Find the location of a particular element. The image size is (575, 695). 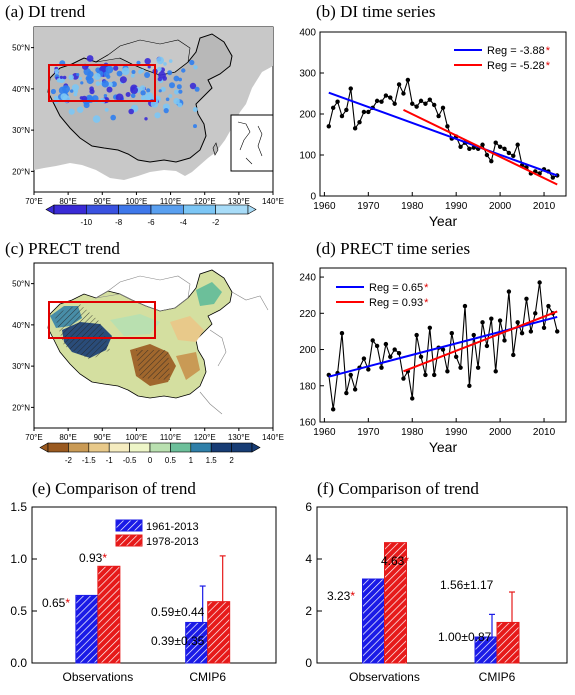

bar-value-label: 1.00±0.87 is located at coordinates (465, 637).